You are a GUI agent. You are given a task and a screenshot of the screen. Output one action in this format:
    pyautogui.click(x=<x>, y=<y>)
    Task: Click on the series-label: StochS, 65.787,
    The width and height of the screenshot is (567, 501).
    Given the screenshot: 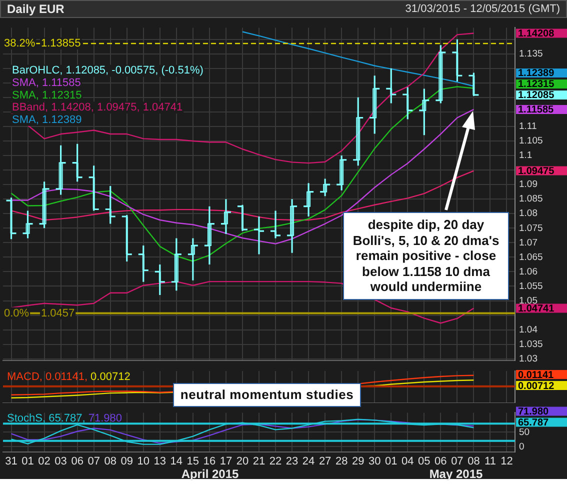 What is the action you would take?
    pyautogui.click(x=46, y=418)
    